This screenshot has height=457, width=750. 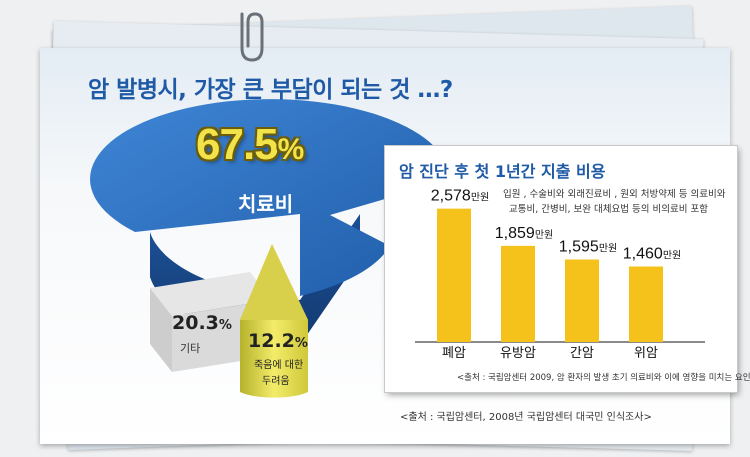 I want to click on bar-chart-note-line2: 교통비, 간병비, 보완 대체요법 등의 비의료비 포함, so click(x=608, y=209).